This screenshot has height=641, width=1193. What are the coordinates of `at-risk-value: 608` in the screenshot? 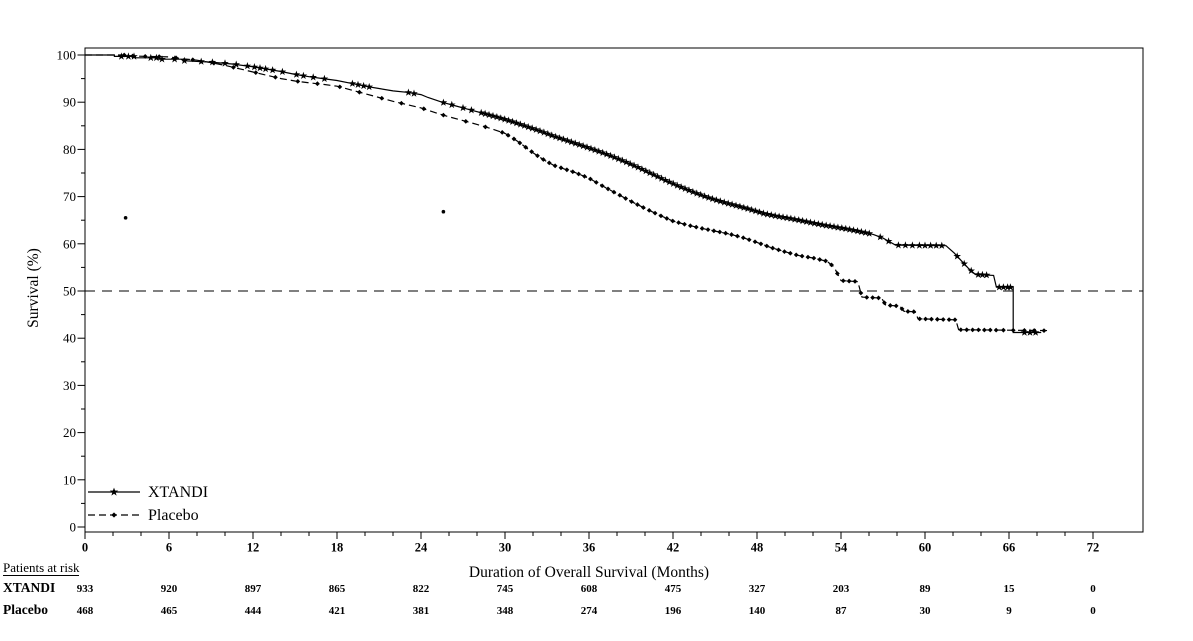 It's located at (589, 589).